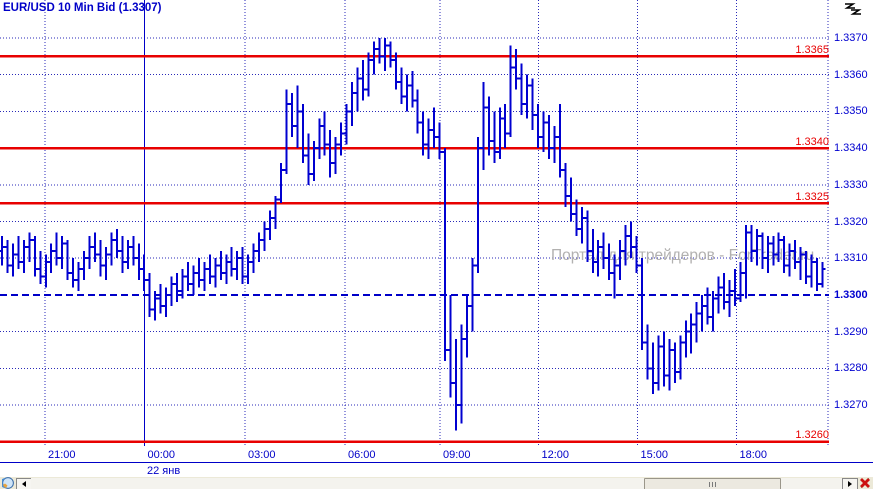 This screenshot has width=873, height=489. Describe the element at coordinates (853, 10) in the screenshot. I see `zigzag-icon` at that location.